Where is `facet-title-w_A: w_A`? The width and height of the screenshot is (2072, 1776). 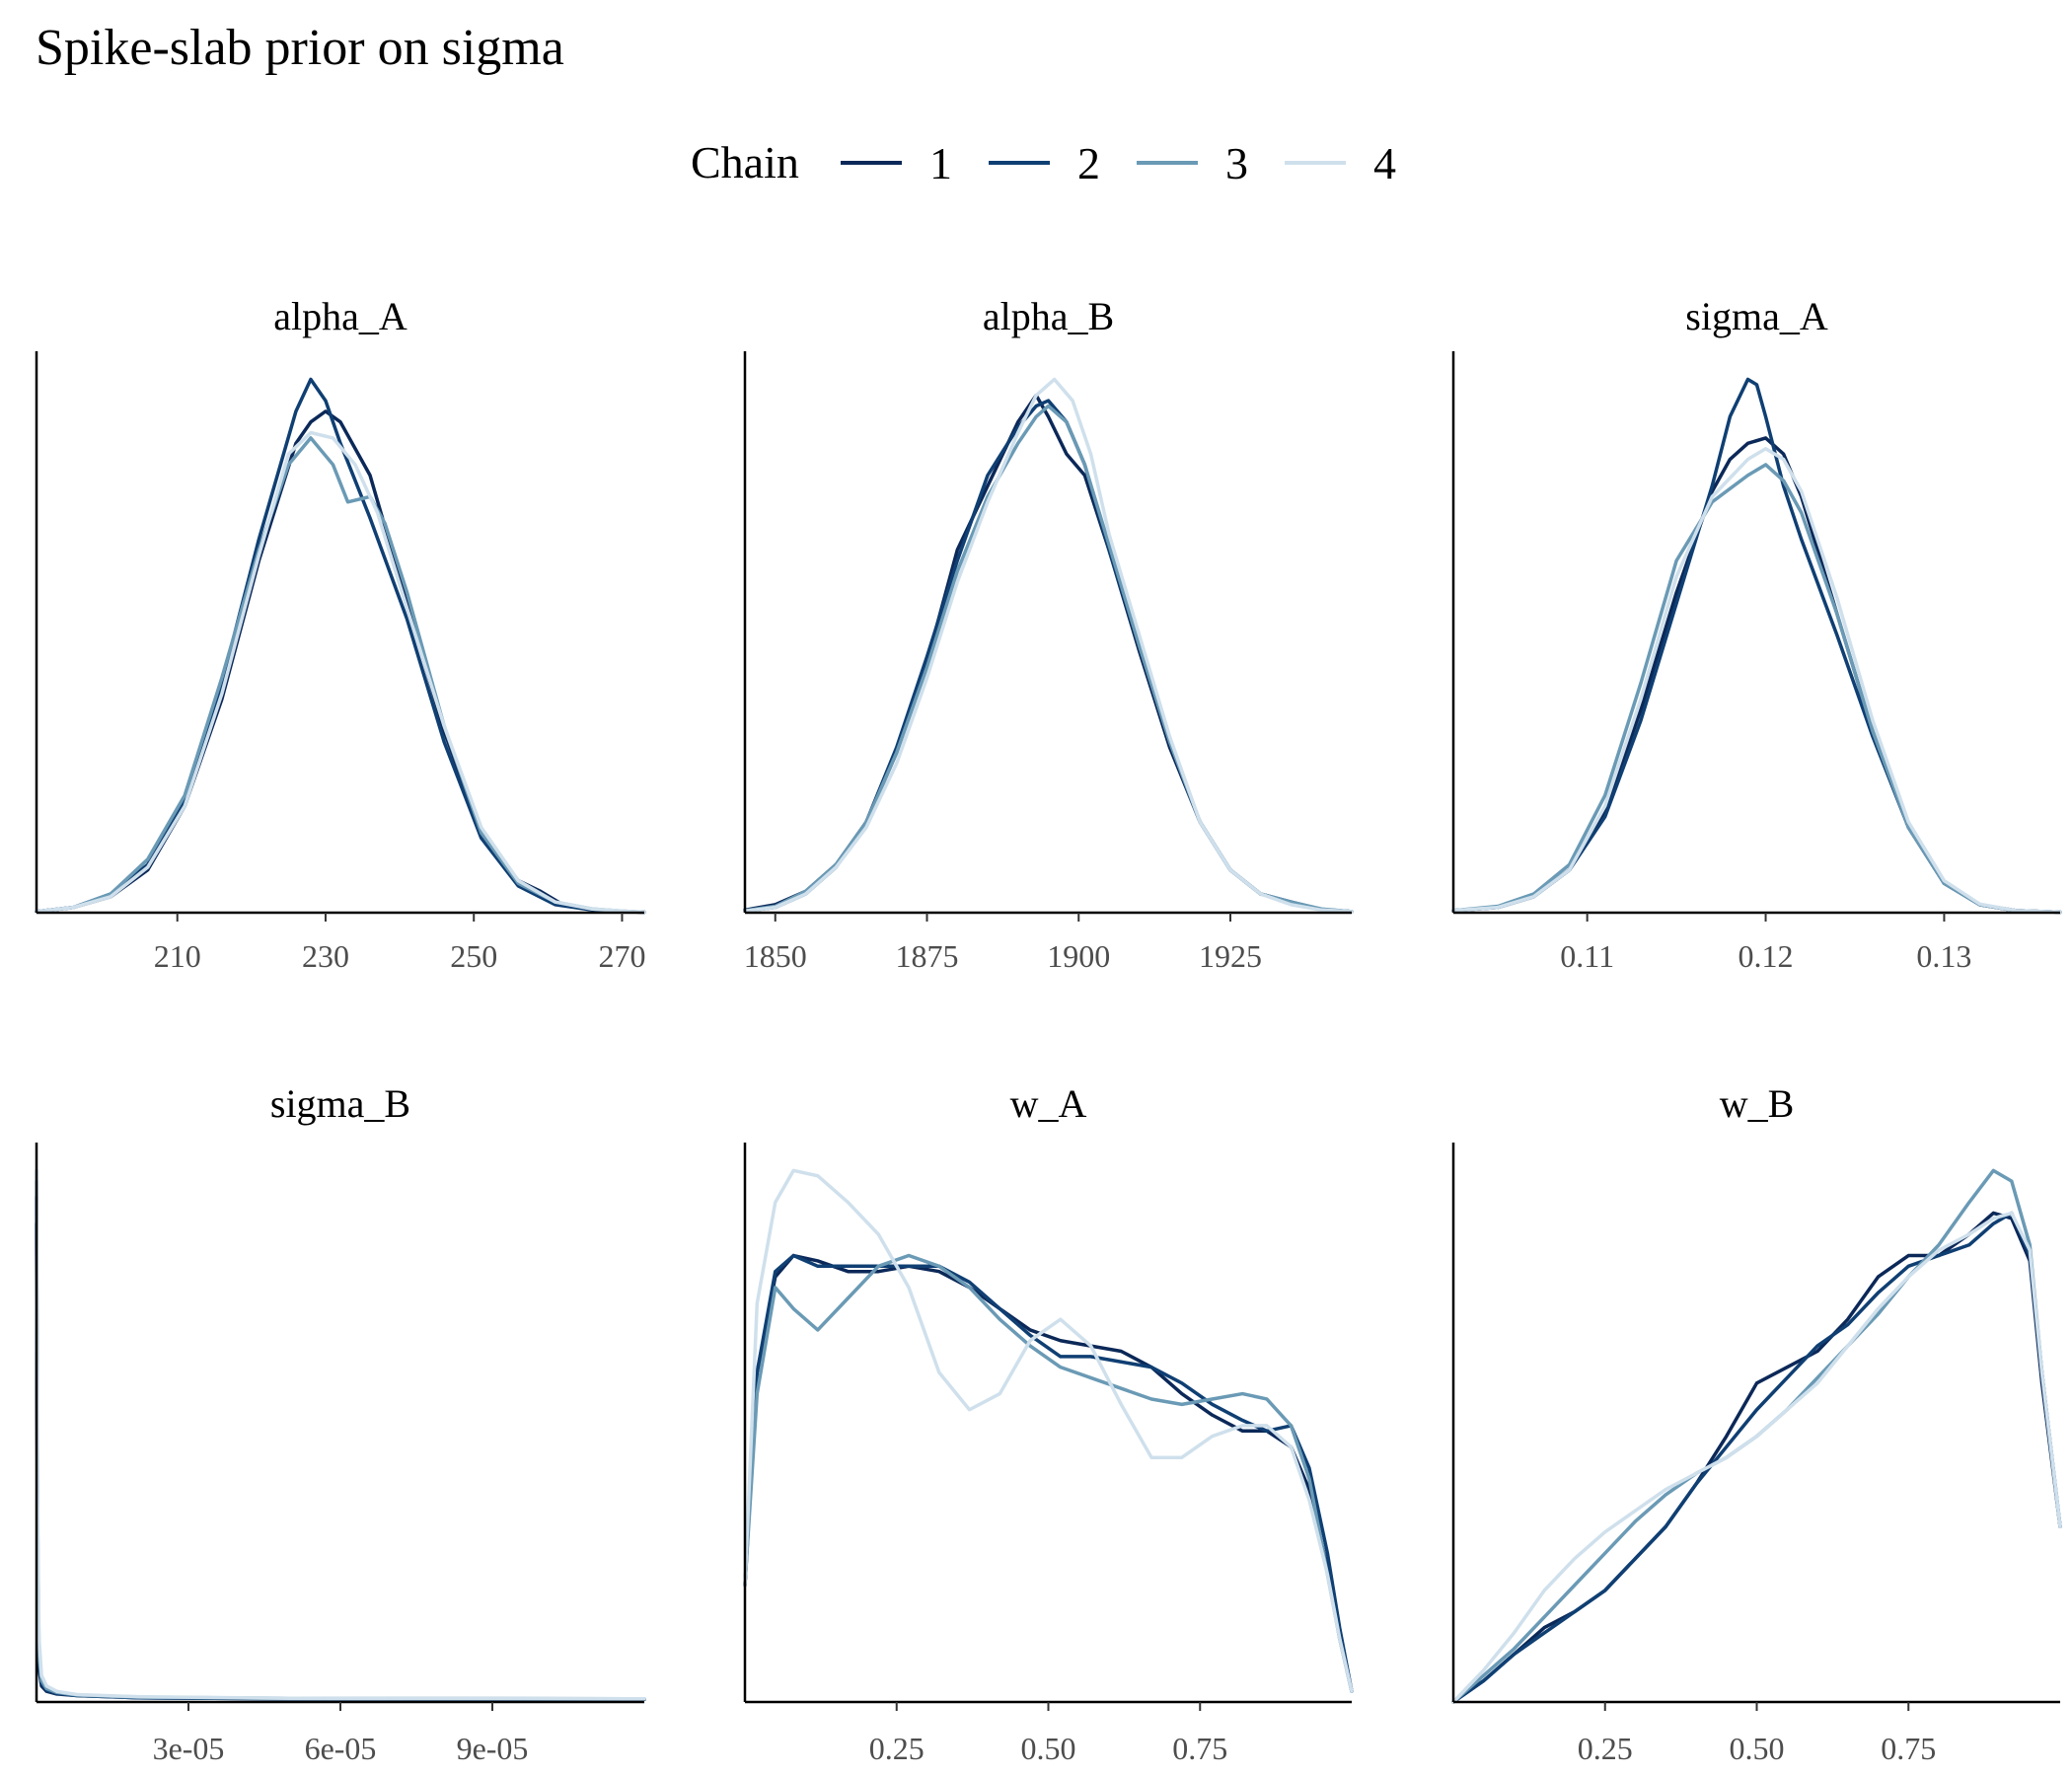
facet-title-w_A: w_A is located at coordinates (1048, 1104).